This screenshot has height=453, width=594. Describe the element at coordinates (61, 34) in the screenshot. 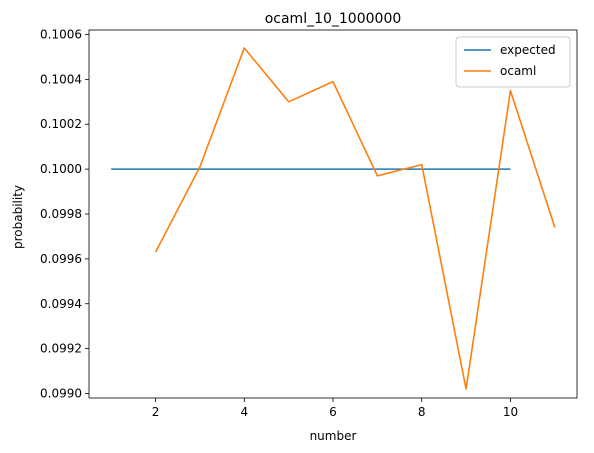

I see `y-tick-label: 0.1006` at that location.